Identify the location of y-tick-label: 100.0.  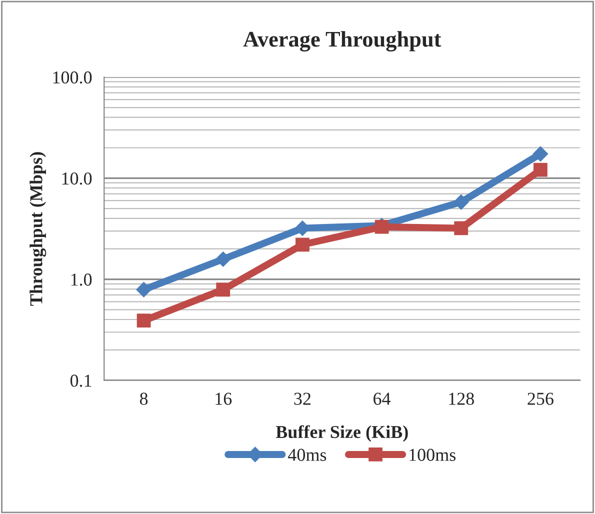
(72, 77).